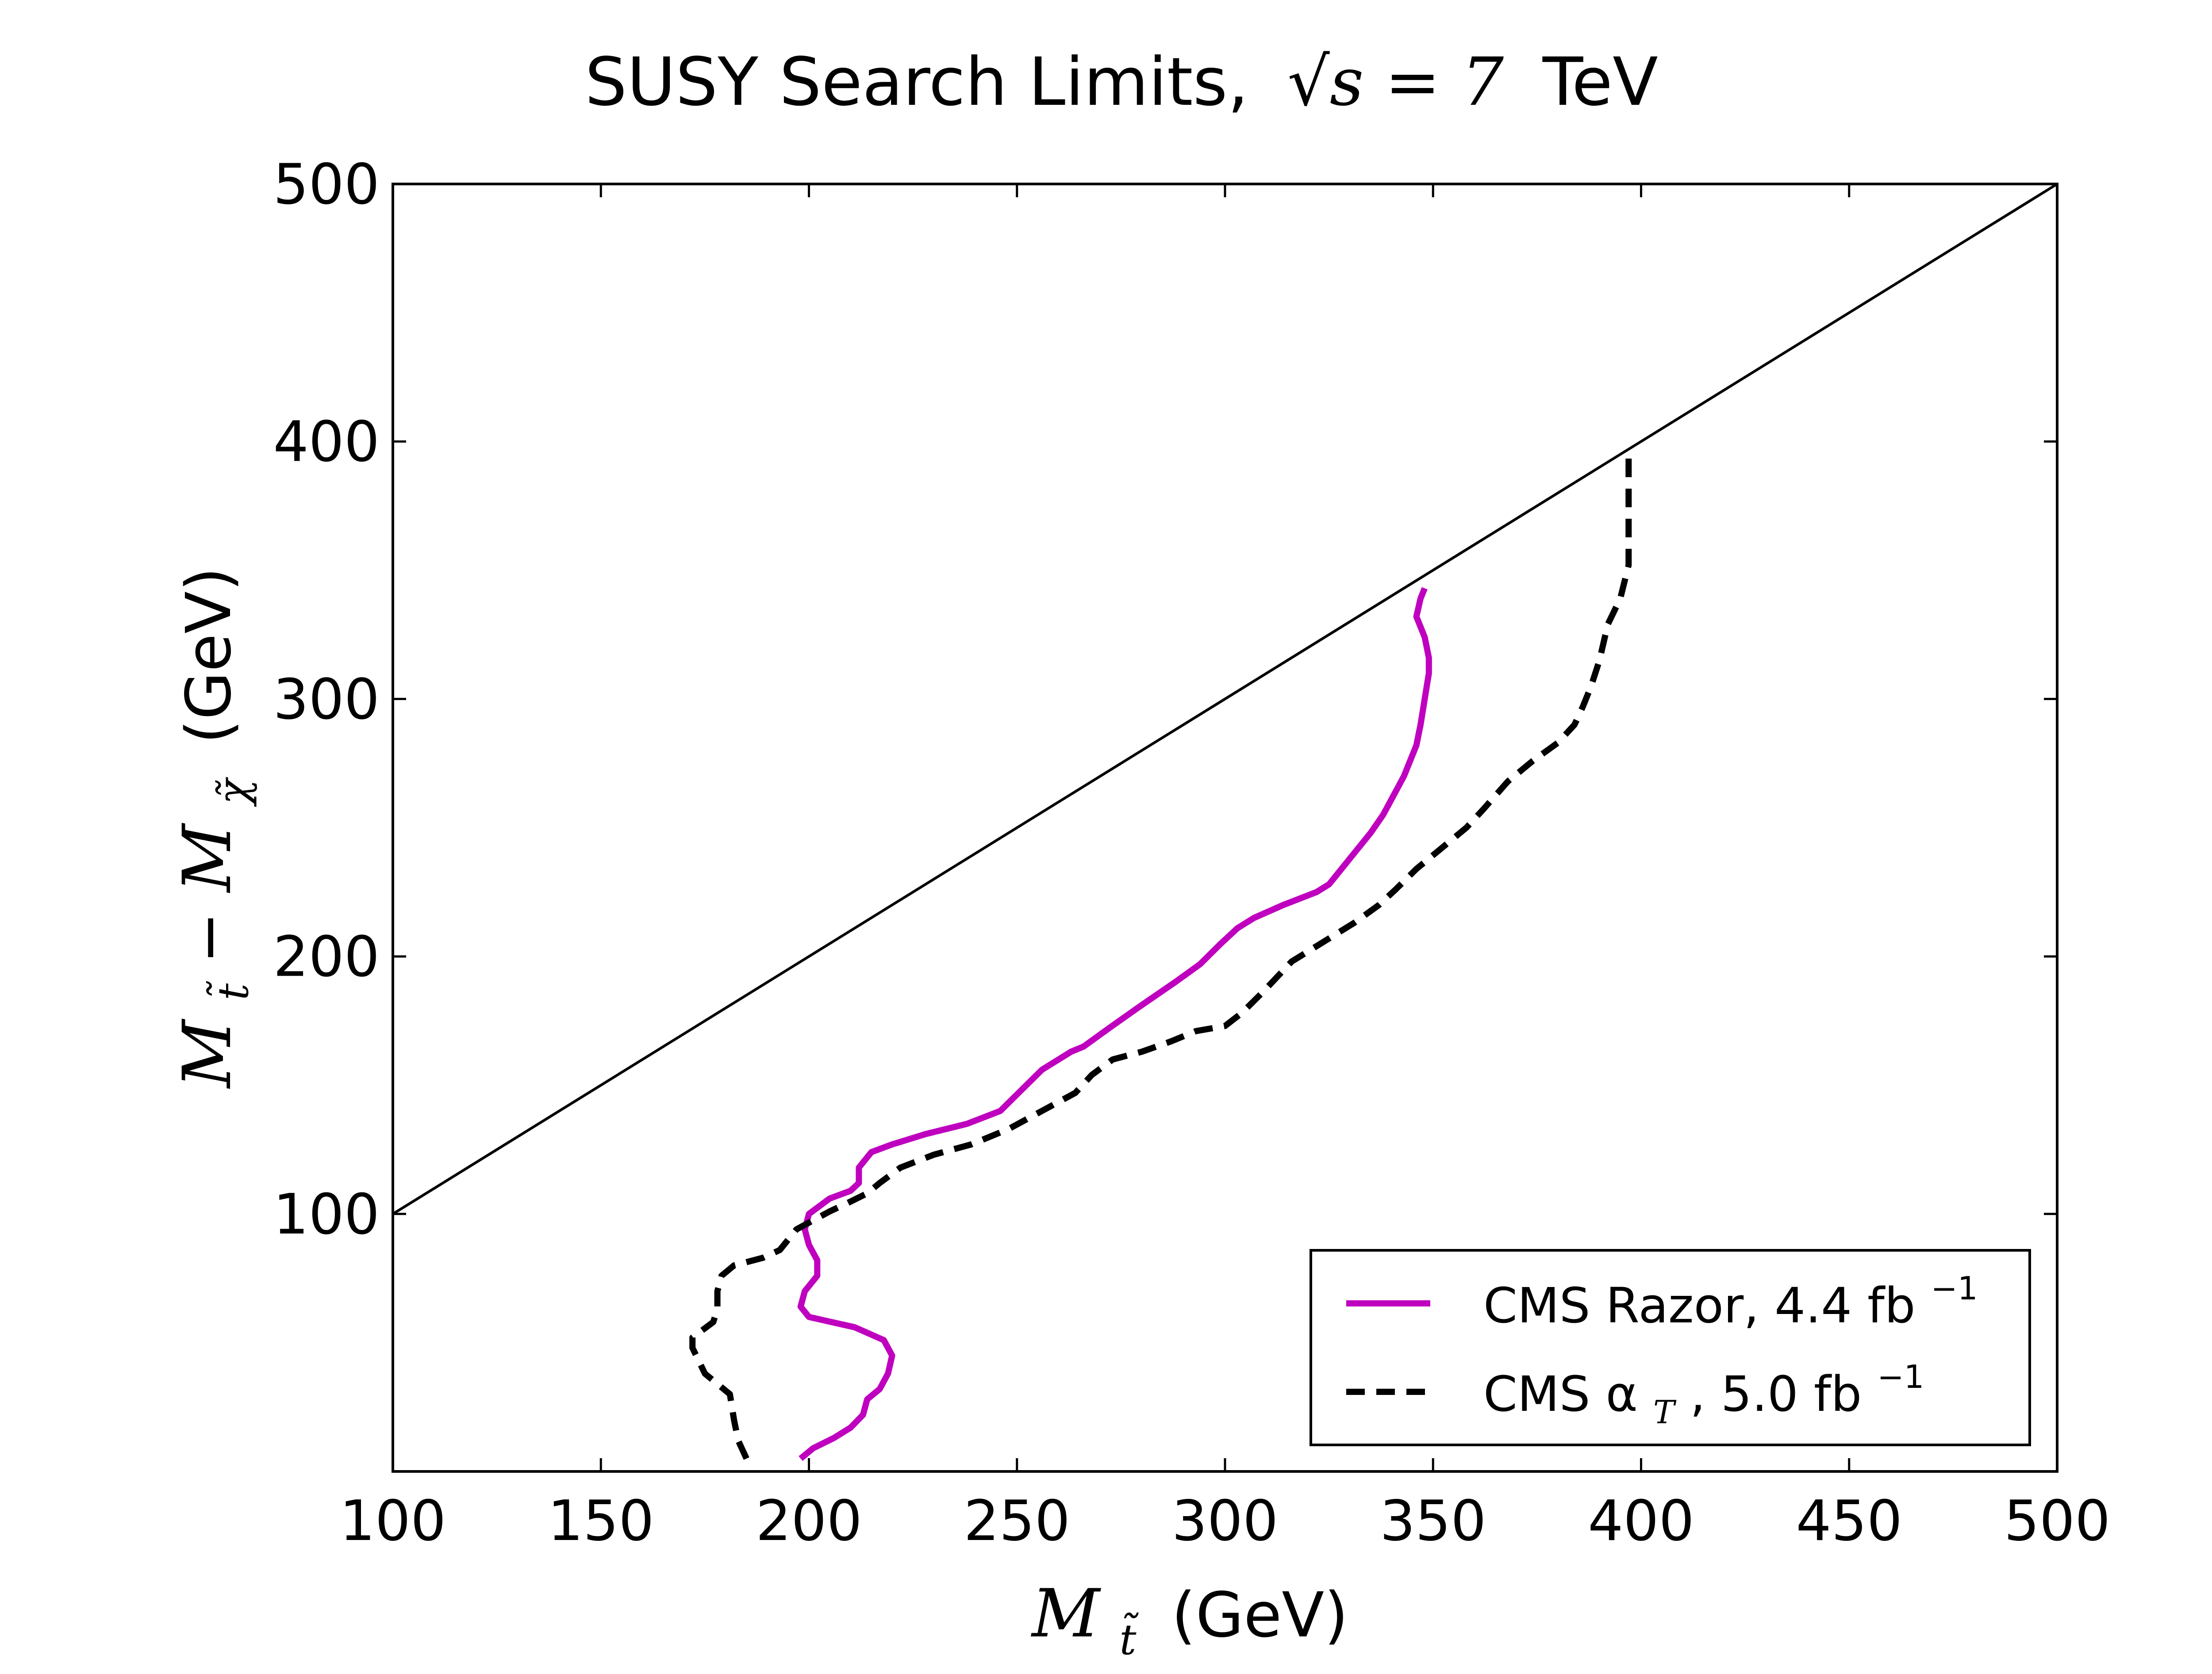  I want to click on legend: CMS Razor, 4.4 fb −1 CMS α T , 5.0 fb −1, so click(1671, 1347).